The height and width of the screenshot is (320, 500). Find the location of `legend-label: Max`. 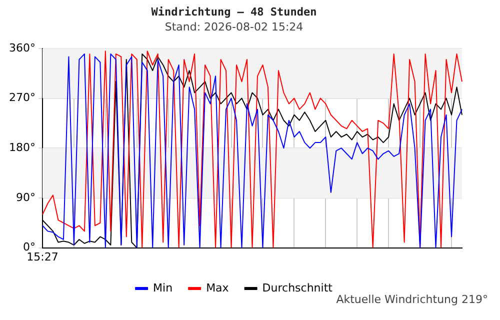

legend-label: Max is located at coordinates (218, 287).